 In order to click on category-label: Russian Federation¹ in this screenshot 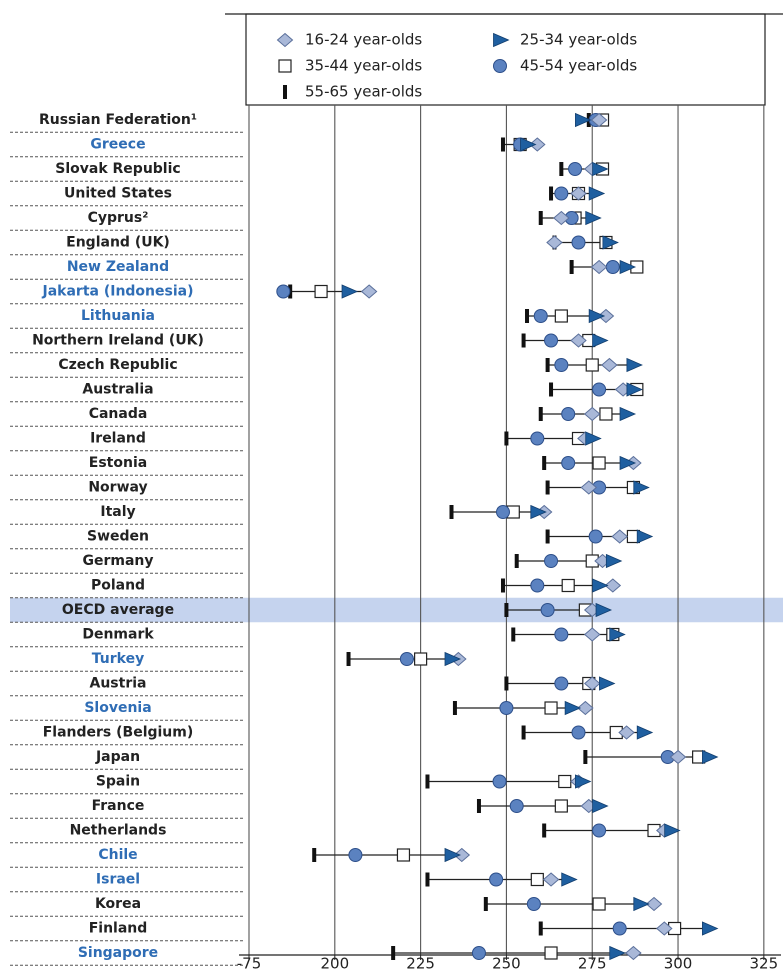, I will do `click(118, 120)`.